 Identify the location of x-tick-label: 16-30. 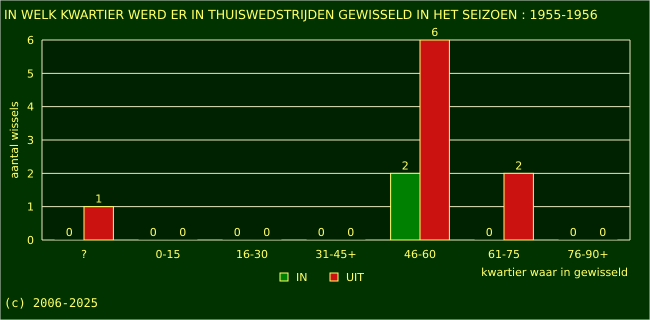
(252, 254).